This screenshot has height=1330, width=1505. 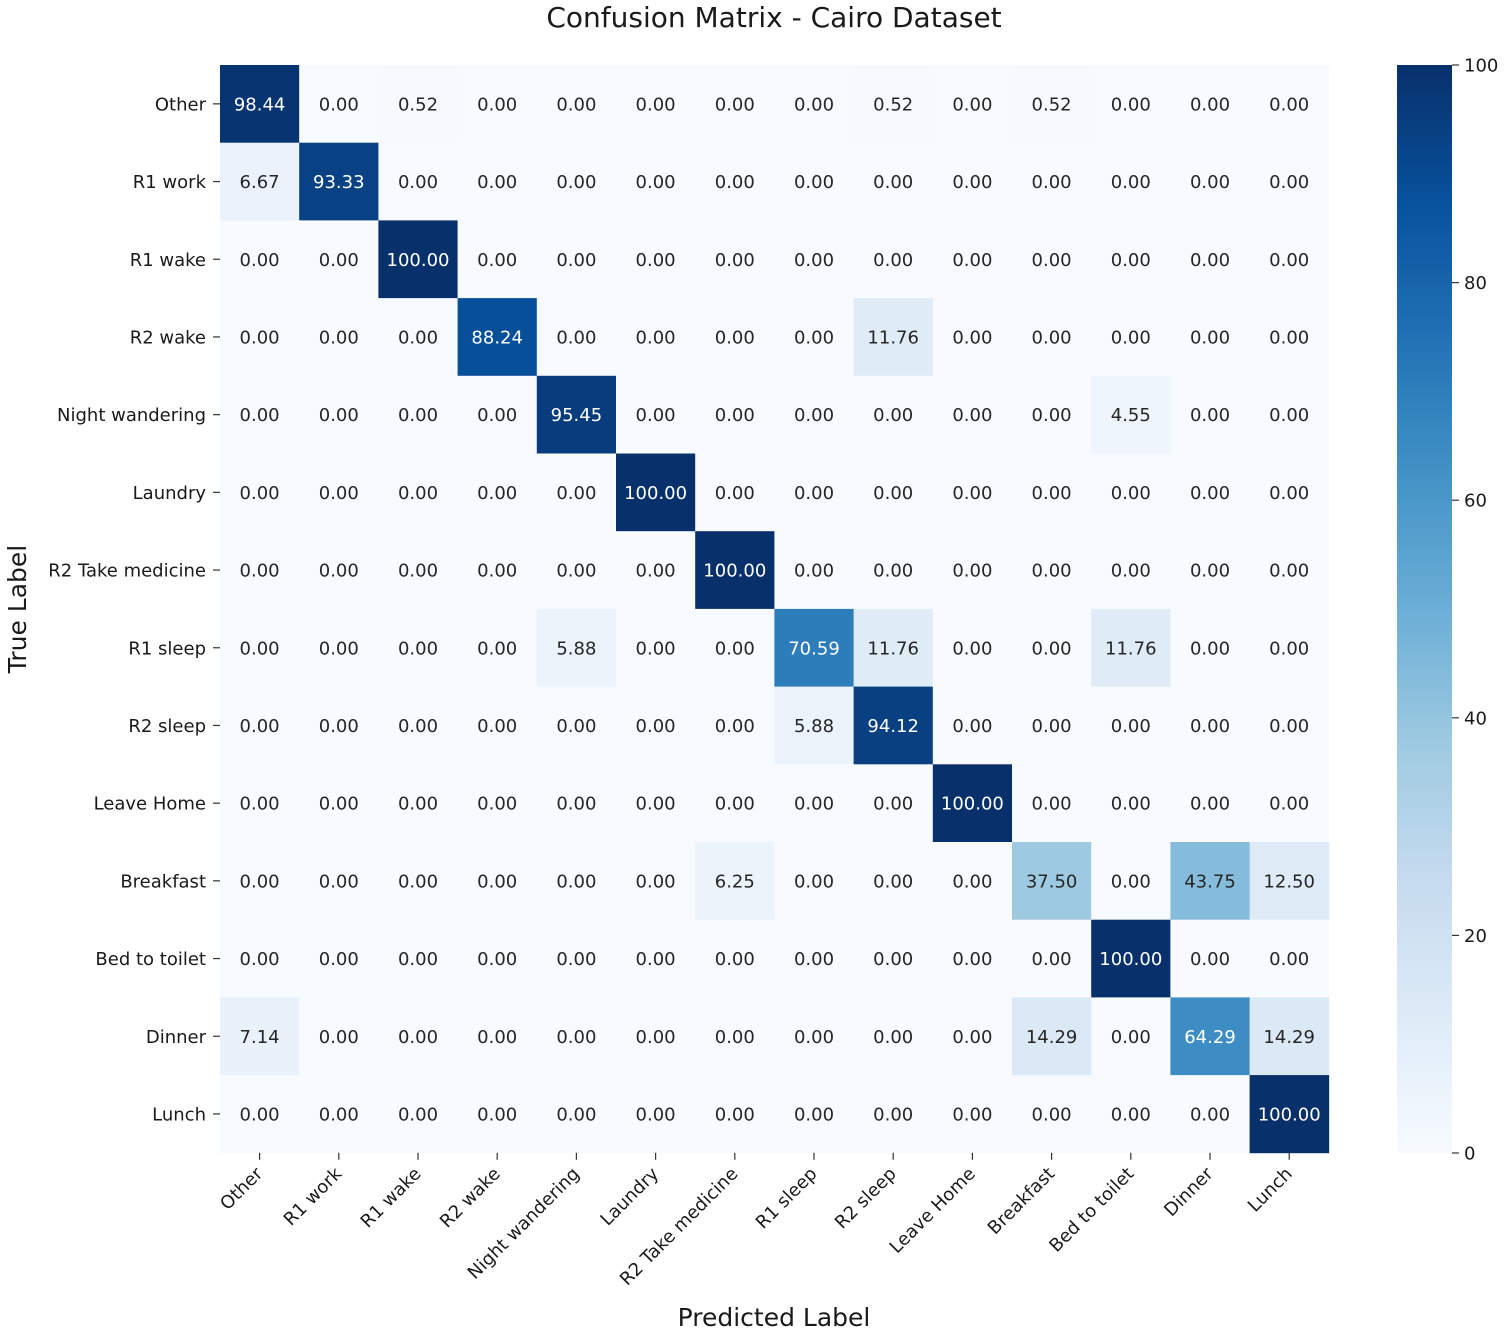 What do you see at coordinates (167, 726) in the screenshot?
I see `y-tick-label-r2-sleep: R2 sleep` at bounding box center [167, 726].